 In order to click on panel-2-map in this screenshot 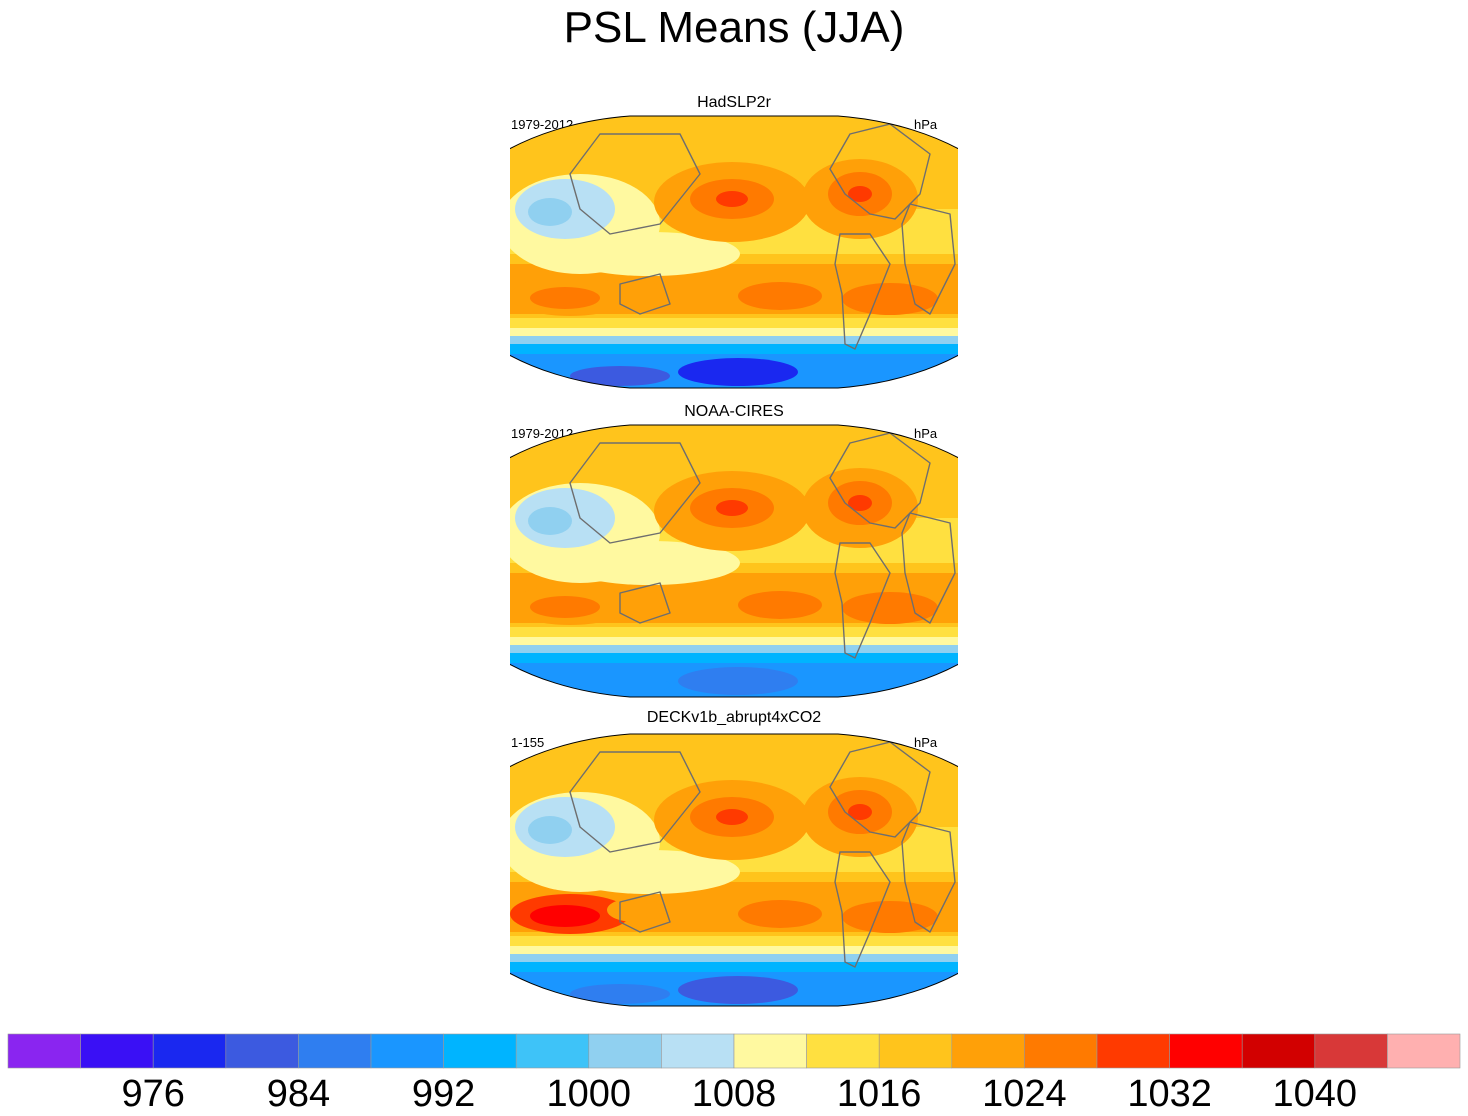, I will do `click(734, 561)`.